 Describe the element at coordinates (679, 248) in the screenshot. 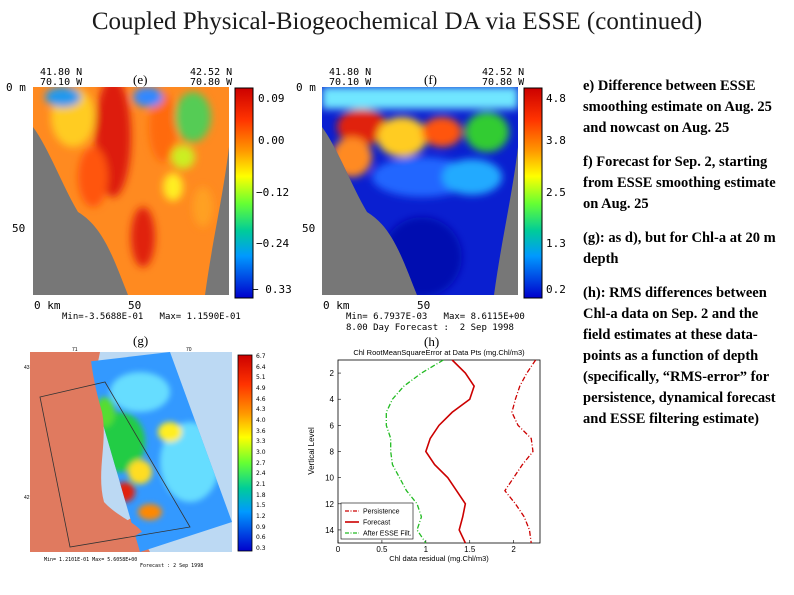

I see `note-g: (g): as d), but for Chl-a at 20 m depth` at that location.